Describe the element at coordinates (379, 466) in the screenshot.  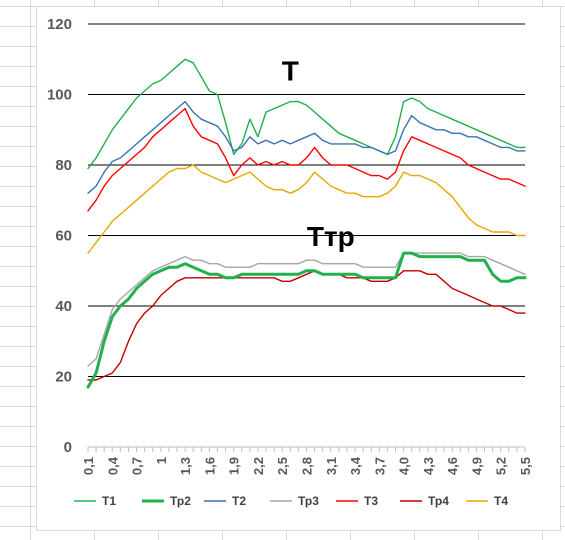
I see `x-tick-label: 3,7` at that location.